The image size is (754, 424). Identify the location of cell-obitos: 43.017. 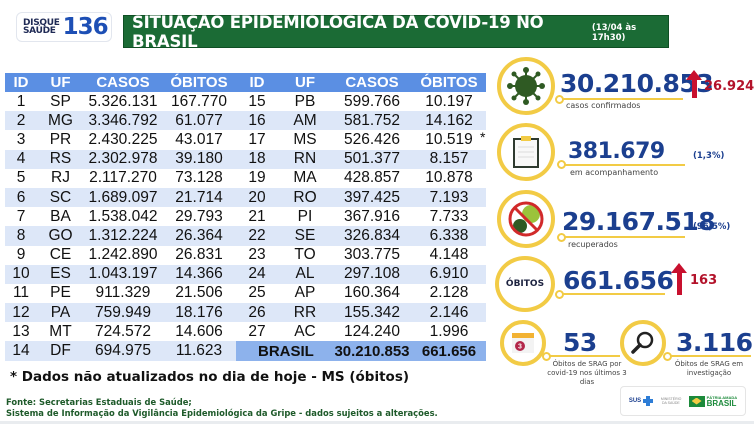
(199, 139).